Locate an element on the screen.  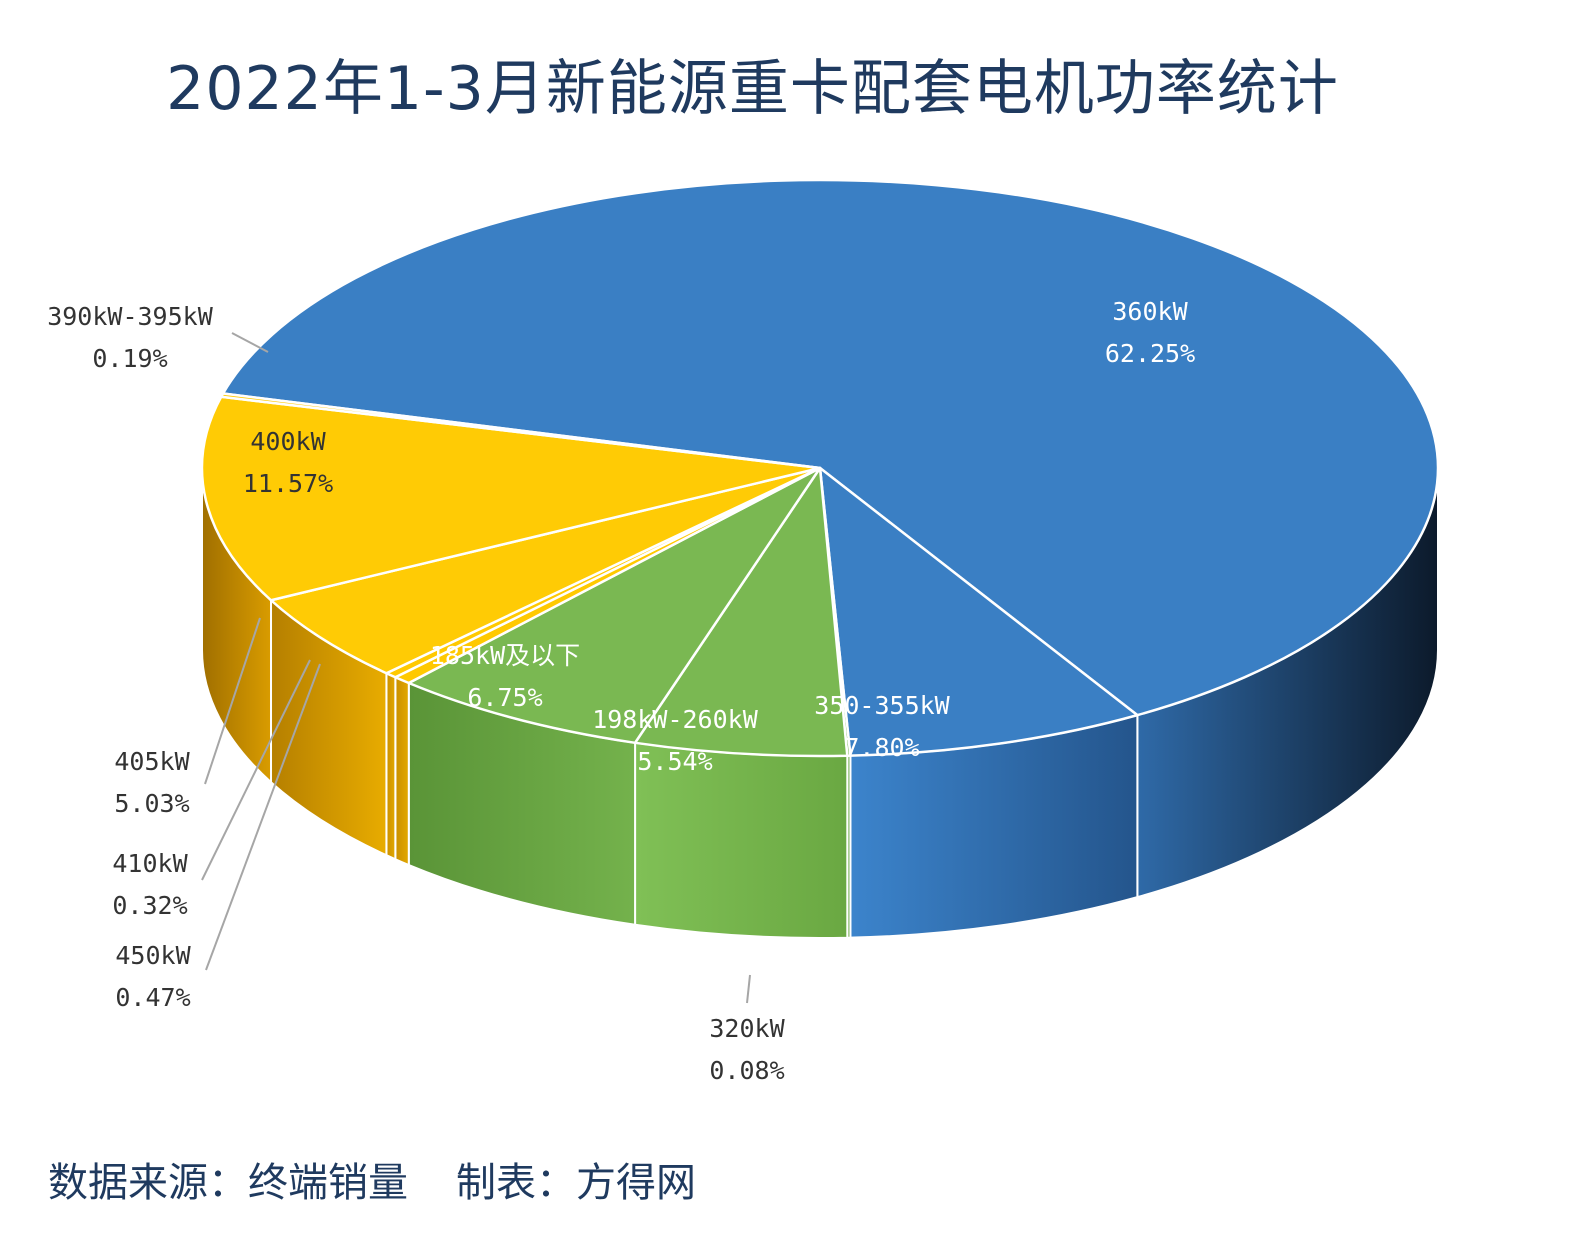
slice-label: 410kW is located at coordinates (150, 863).